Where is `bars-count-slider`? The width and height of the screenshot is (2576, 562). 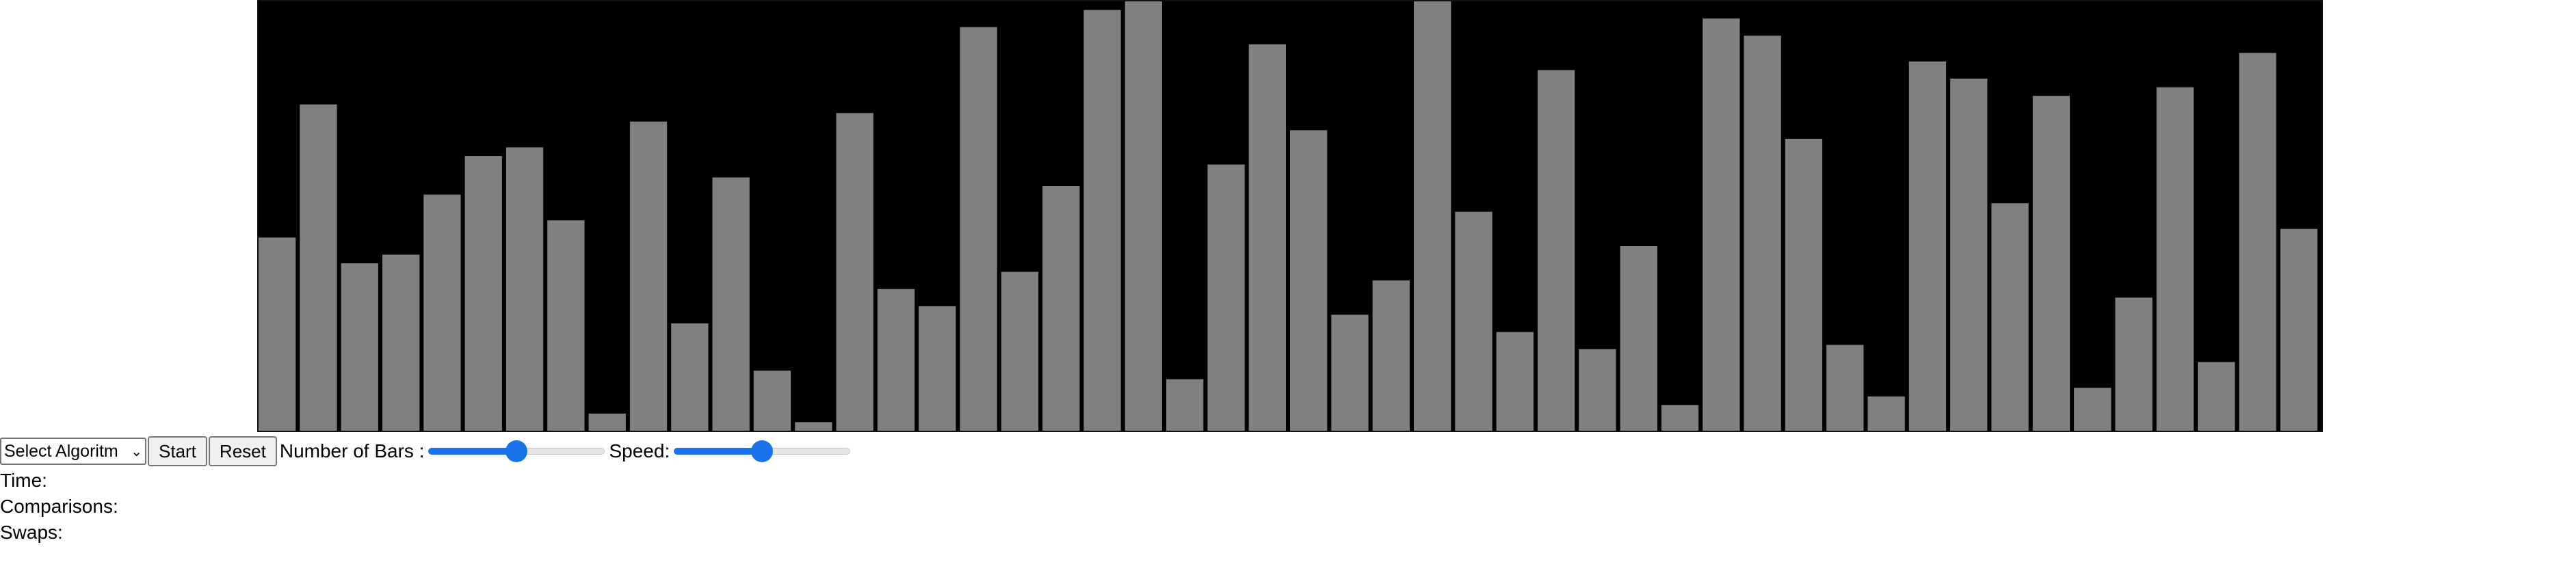 bars-count-slider is located at coordinates (516, 452).